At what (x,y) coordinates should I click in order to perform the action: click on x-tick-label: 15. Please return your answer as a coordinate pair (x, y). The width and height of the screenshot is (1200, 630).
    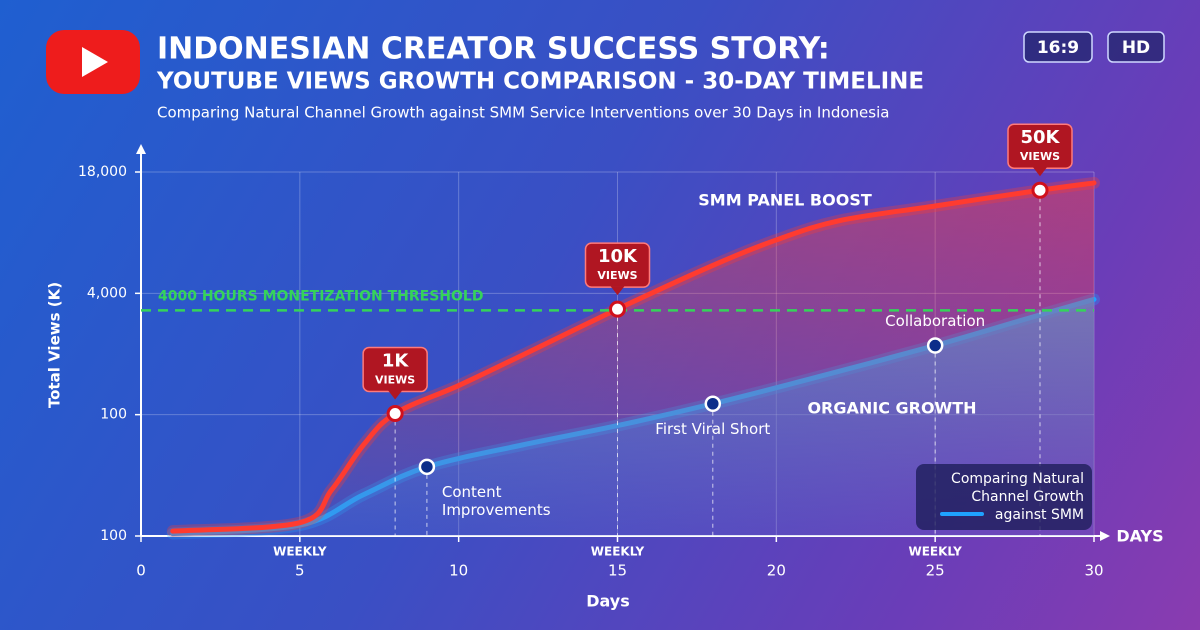
    Looking at the image, I should click on (617, 571).